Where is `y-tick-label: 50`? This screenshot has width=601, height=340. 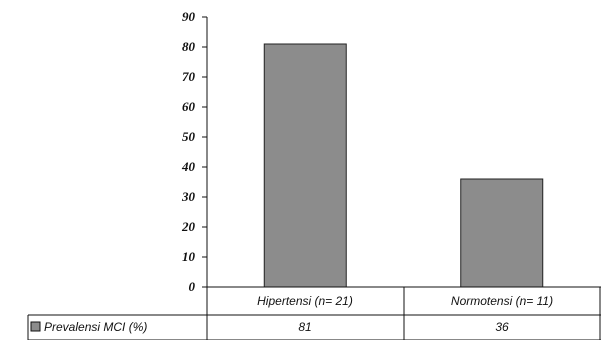
y-tick-label: 50 is located at coordinates (189, 136).